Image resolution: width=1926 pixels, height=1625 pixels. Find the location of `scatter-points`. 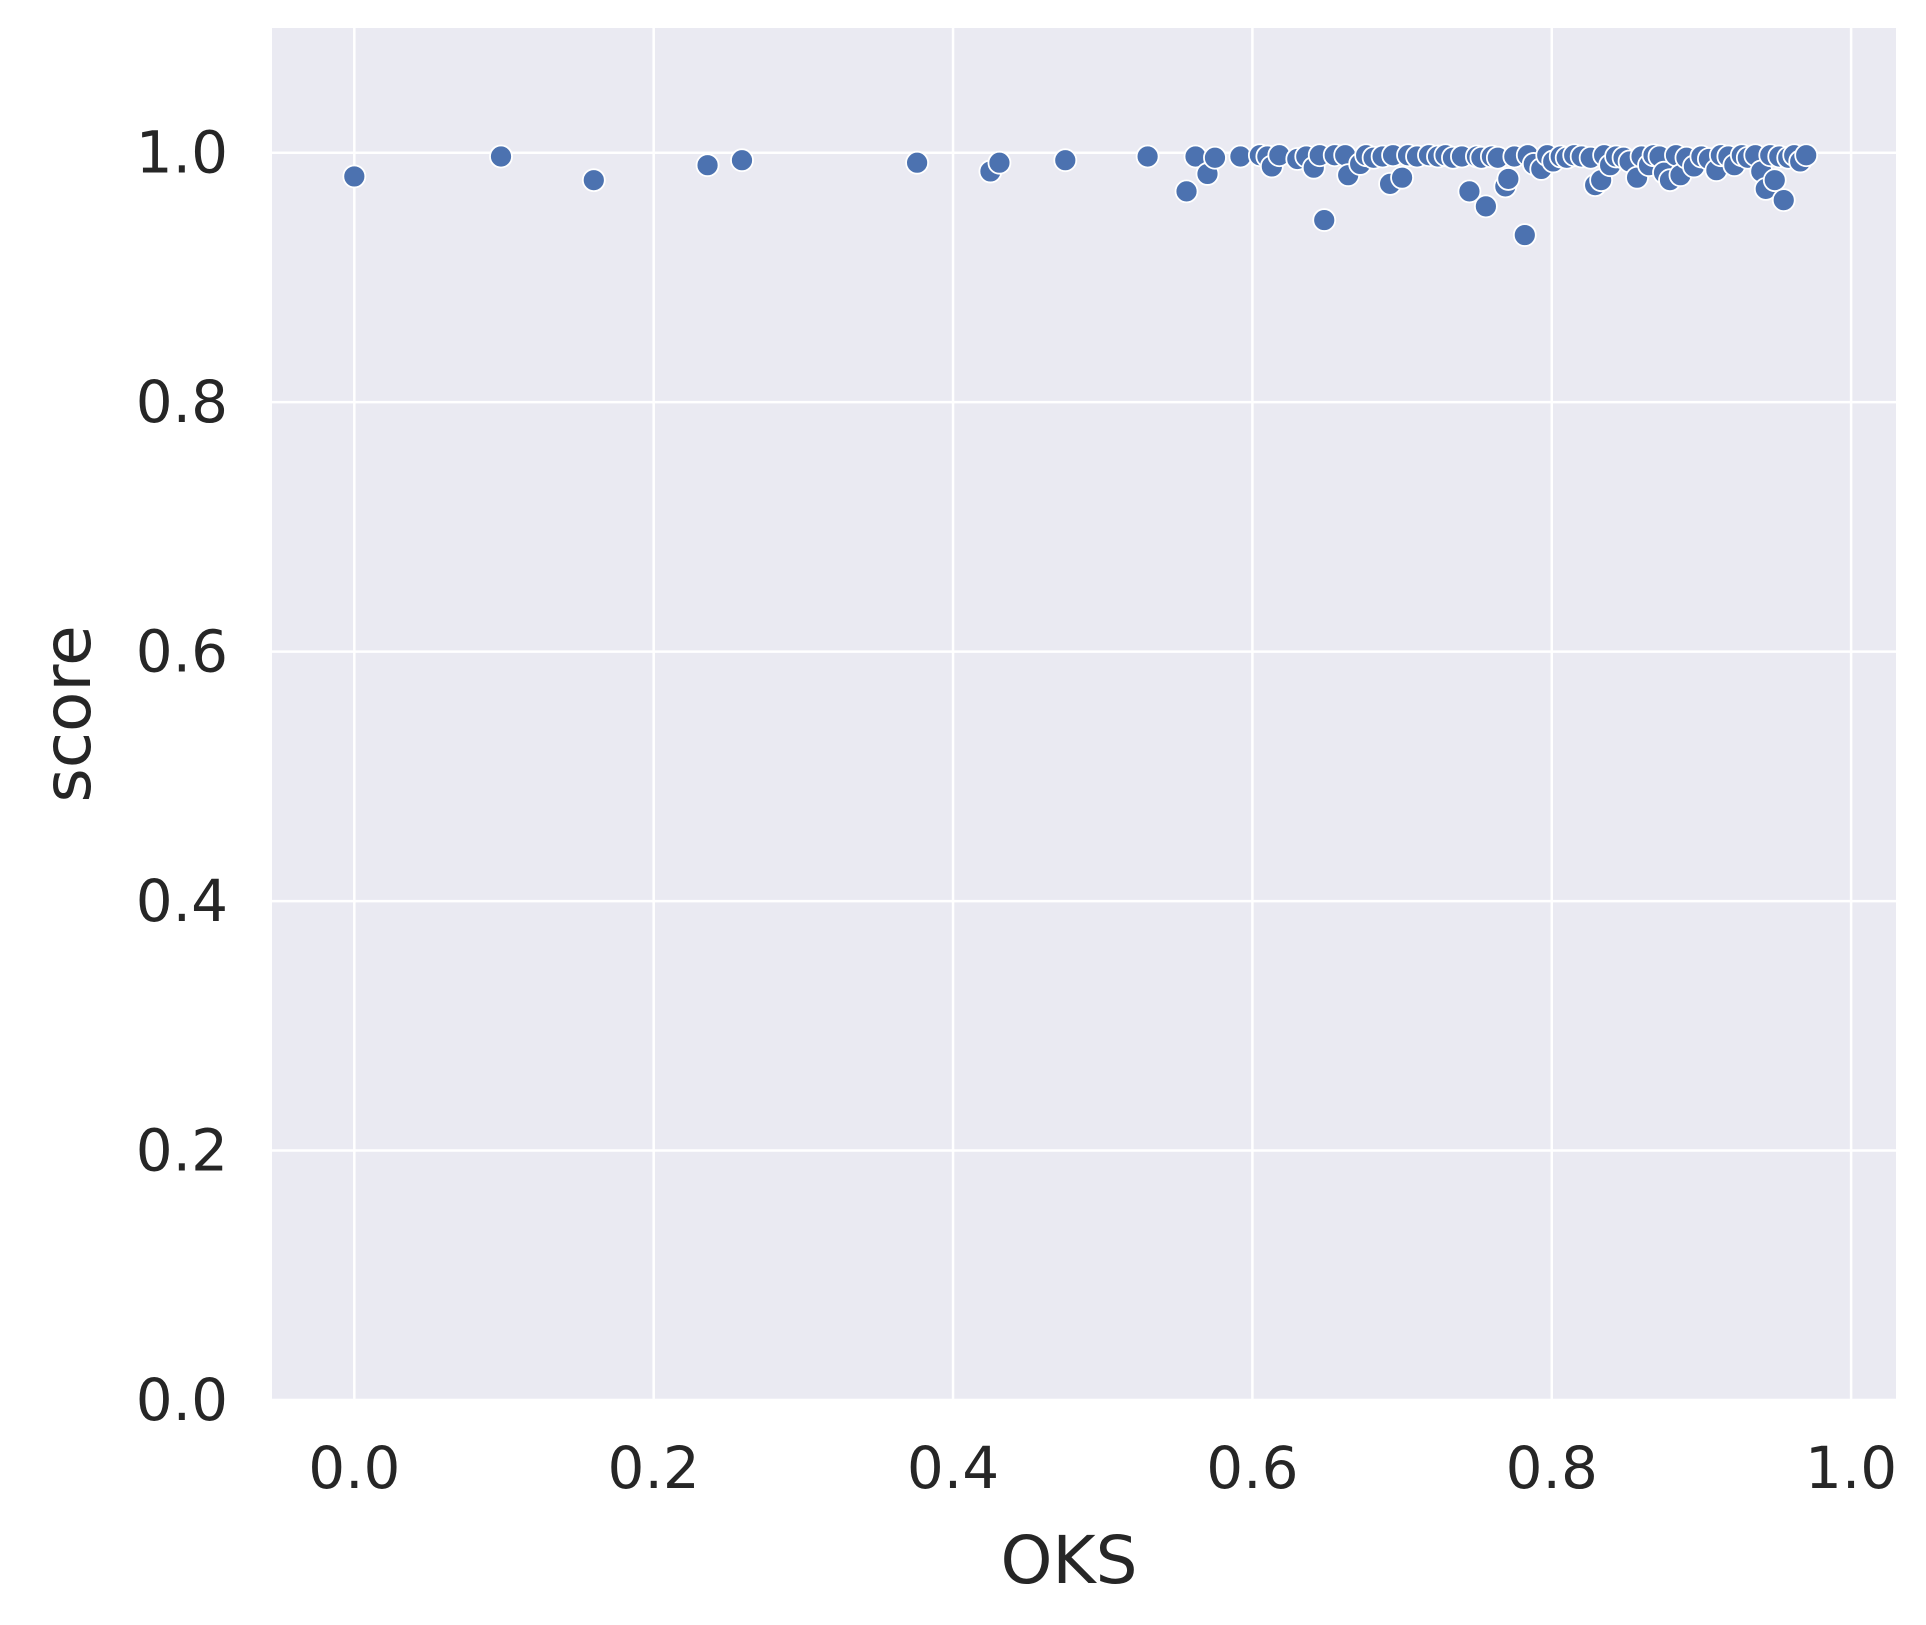

scatter-points is located at coordinates (1080, 195).